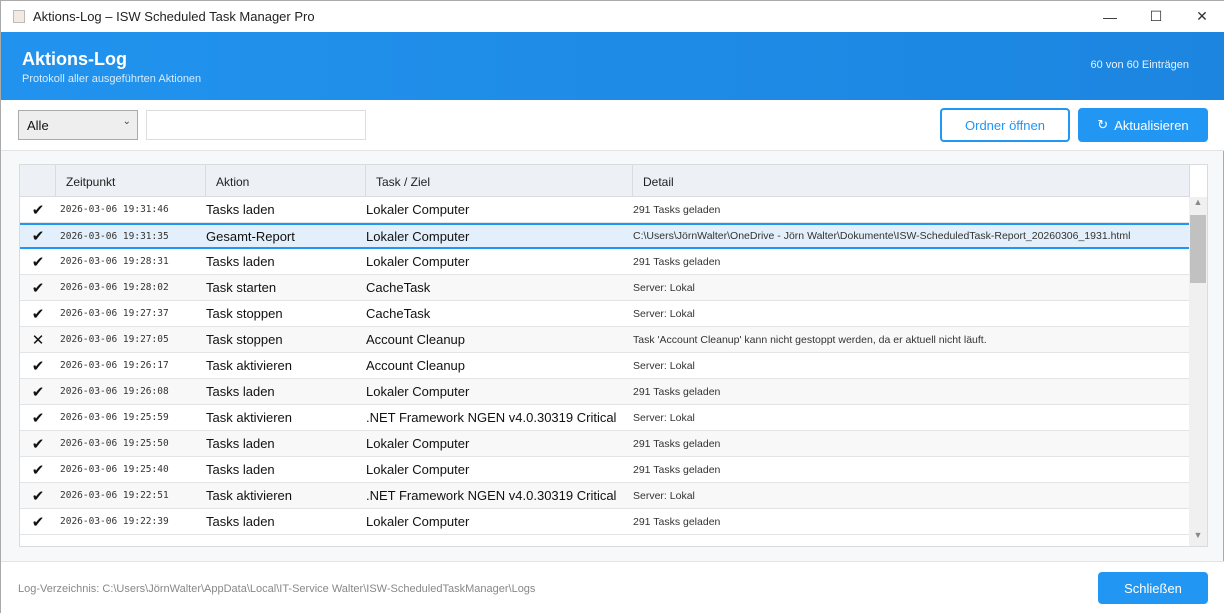 The height and width of the screenshot is (614, 1224). I want to click on cell-action: Gesamt-Report, so click(250, 236).